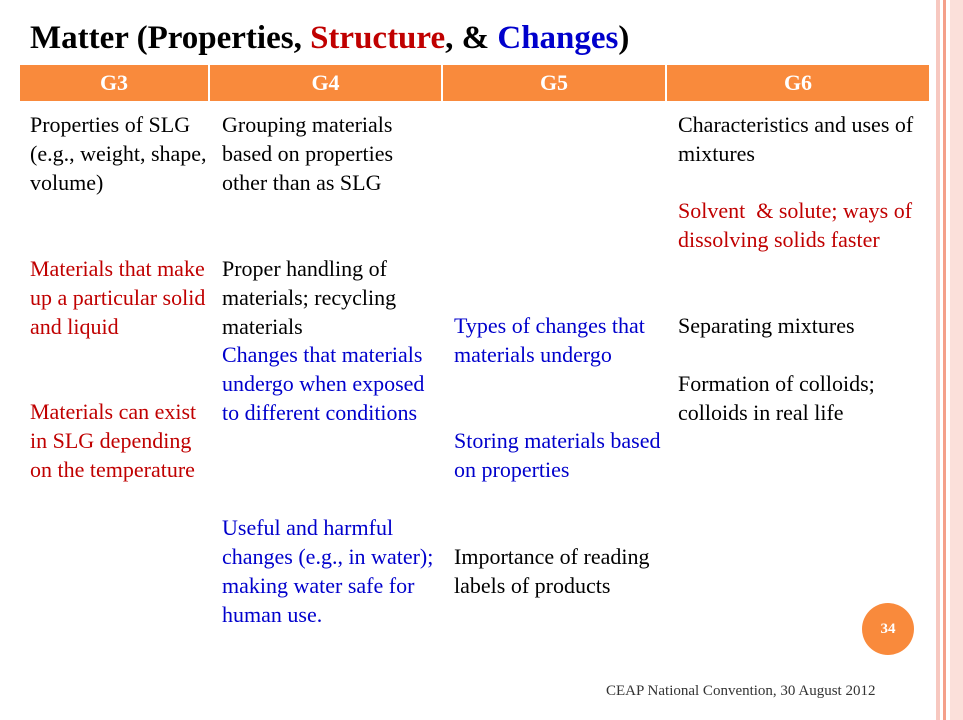 The width and height of the screenshot is (963, 720). I want to click on title-part: ), so click(624, 38).